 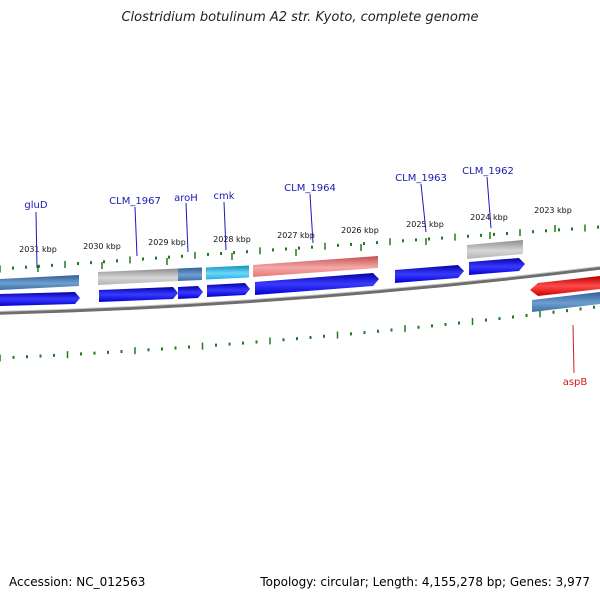 I want to click on kbp-label: 2031 kbp, so click(x=38, y=249).